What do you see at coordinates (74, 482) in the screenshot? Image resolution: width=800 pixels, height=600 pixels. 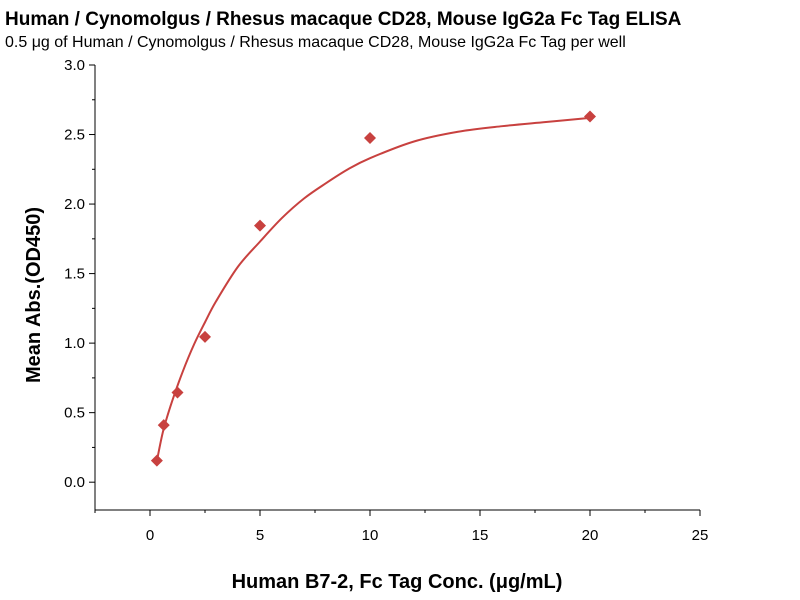 I see `y-tick-label: 0.0` at bounding box center [74, 482].